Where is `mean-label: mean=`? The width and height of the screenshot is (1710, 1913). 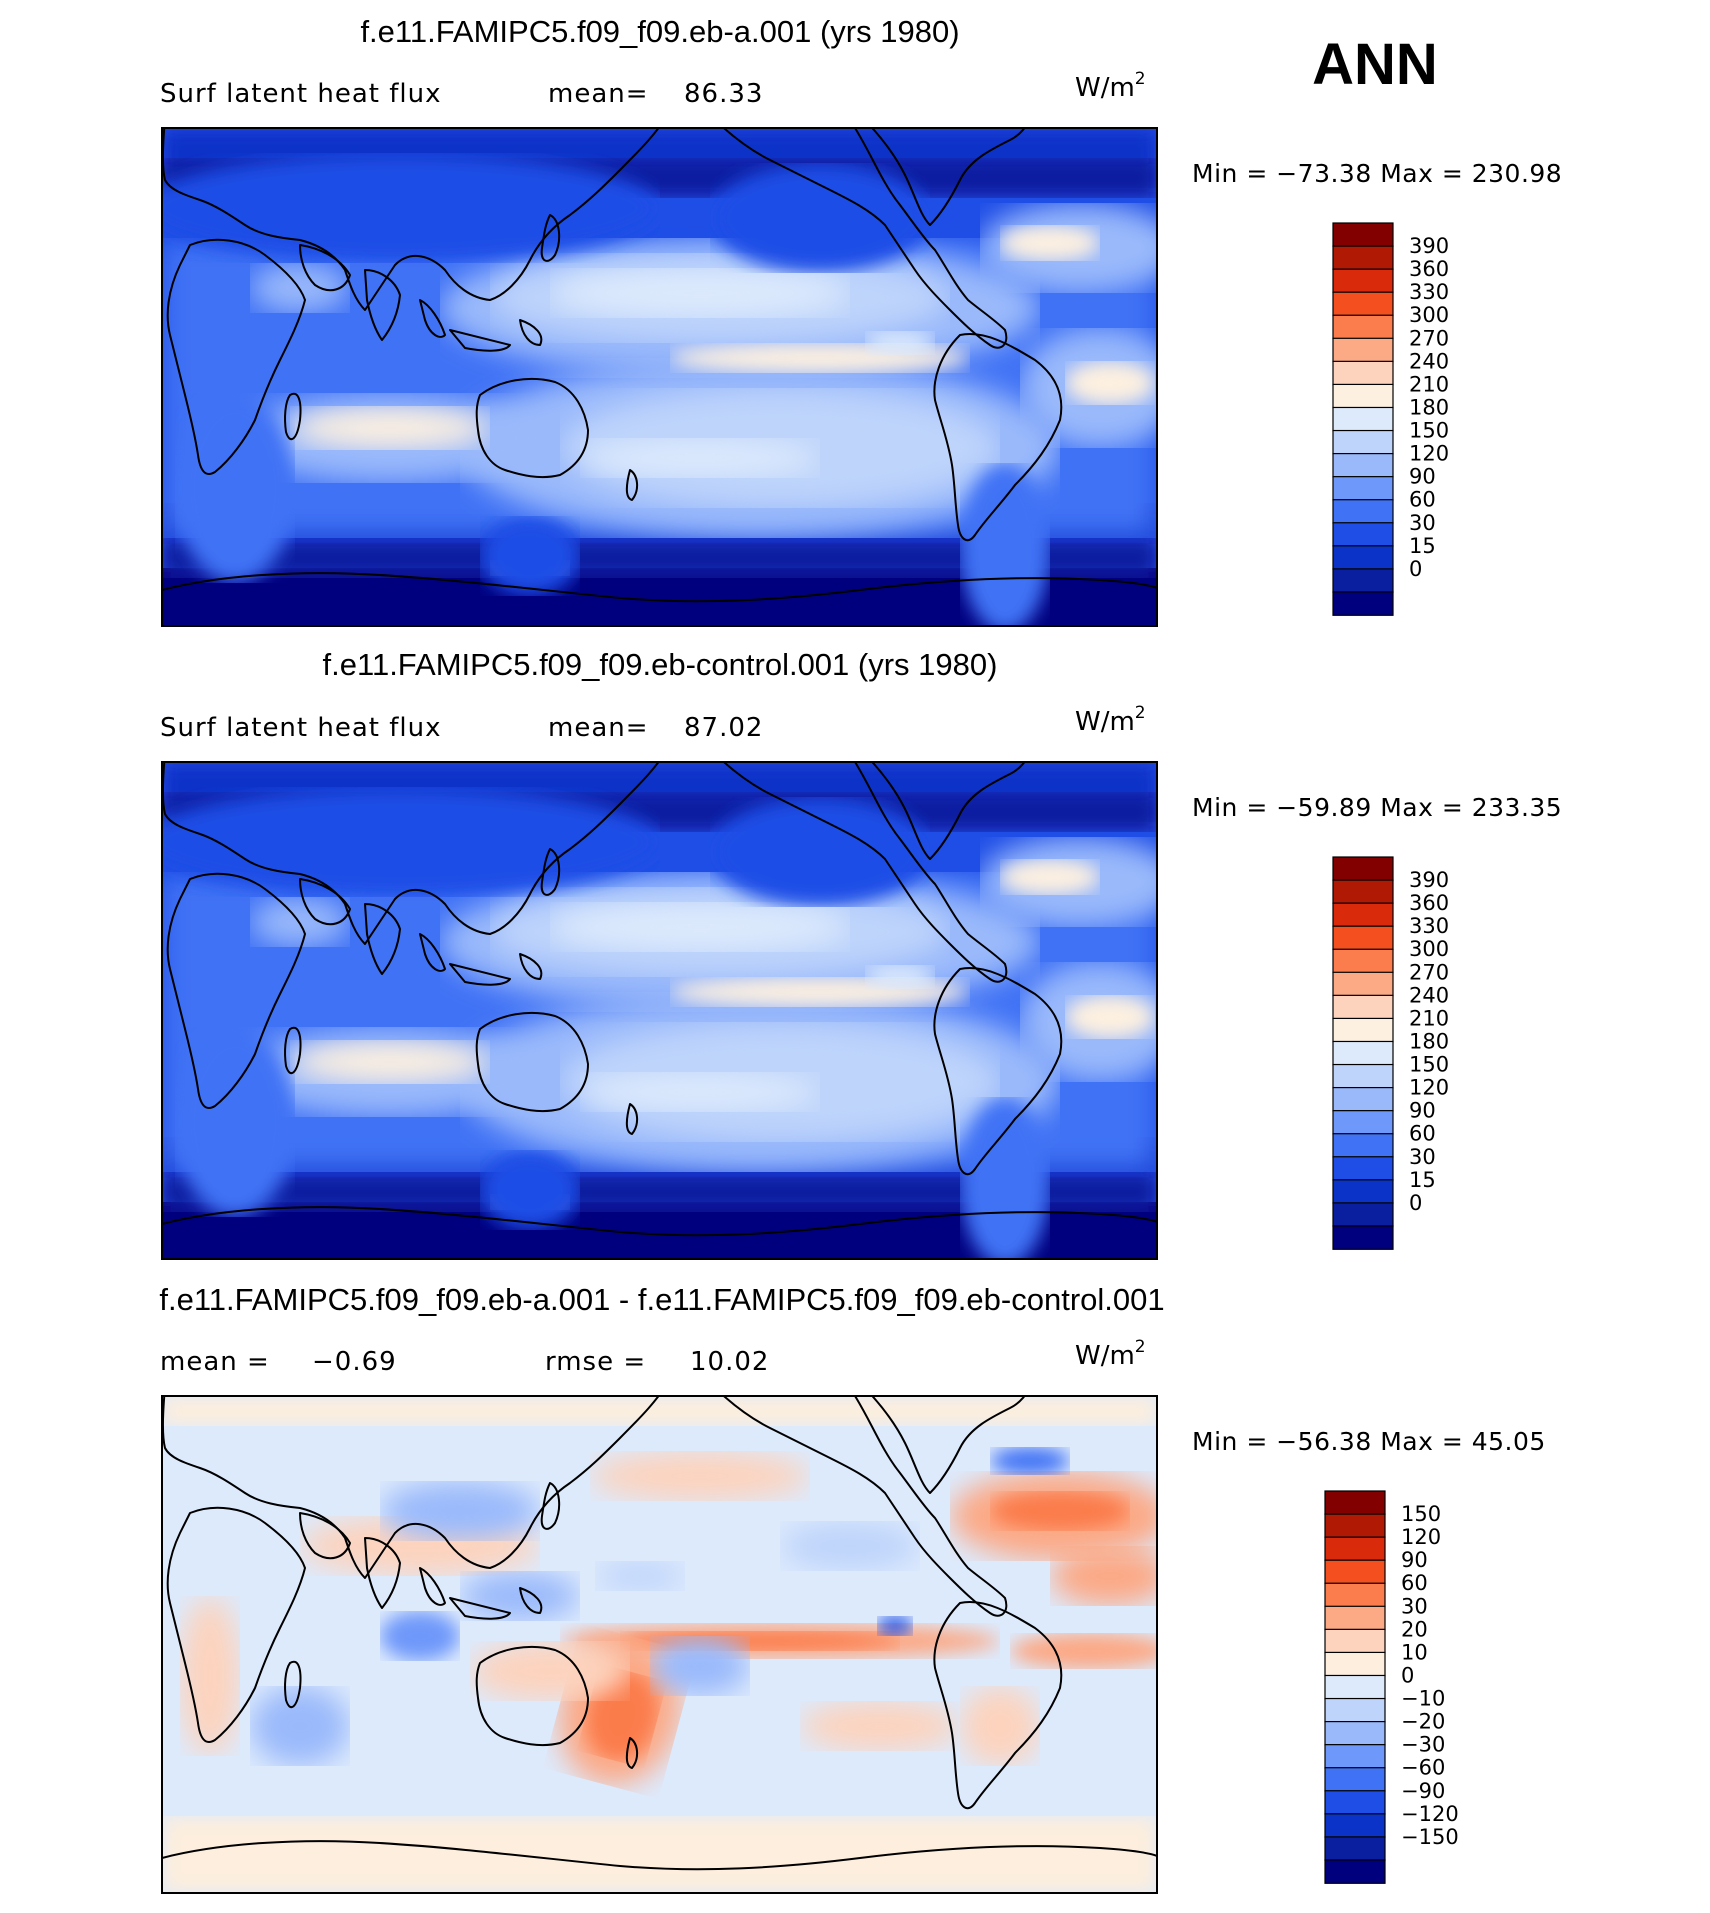 mean-label: mean= is located at coordinates (598, 728).